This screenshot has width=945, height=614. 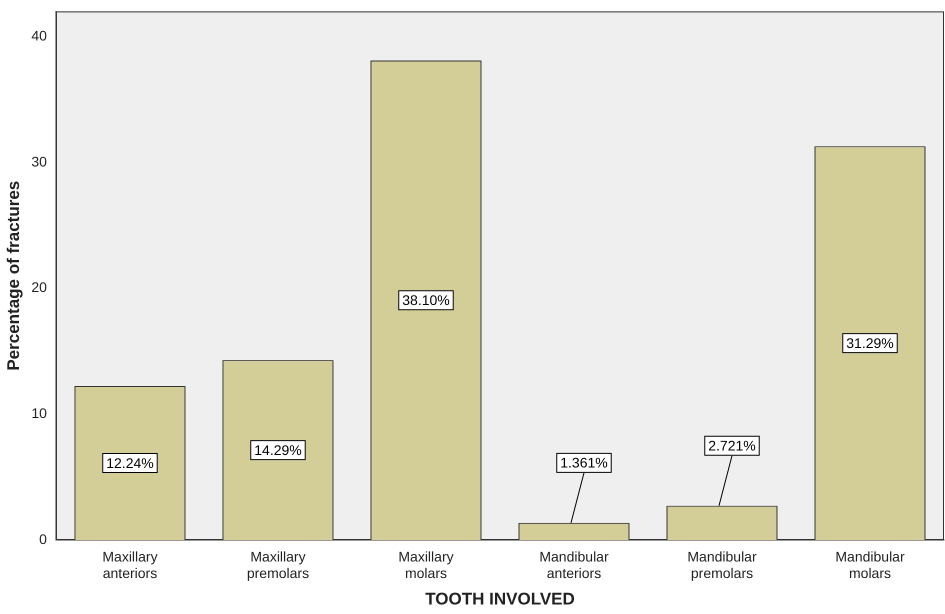 What do you see at coordinates (426, 565) in the screenshot?
I see `x-tick-label: Maxillary molars` at bounding box center [426, 565].